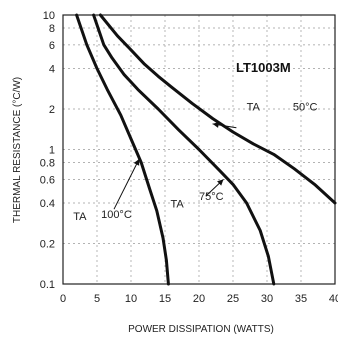 The width and height of the screenshot is (338, 337). I want to click on x-tick-label: 20, so click(199, 299).